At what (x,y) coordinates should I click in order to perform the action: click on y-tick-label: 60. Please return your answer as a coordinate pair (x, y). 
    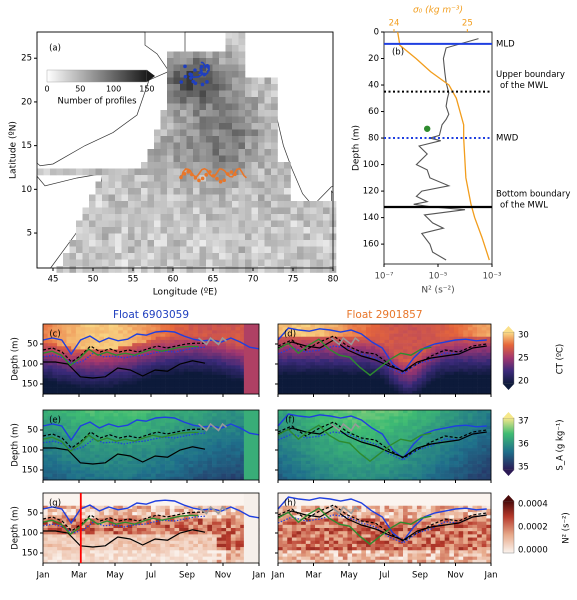
    Looking at the image, I should click on (373, 112).